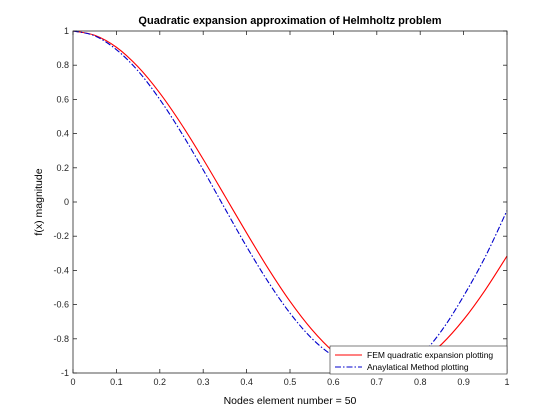 This screenshot has height=420, width=560. What do you see at coordinates (377, 382) in the screenshot?
I see `x-tick-label: 0.7` at bounding box center [377, 382].